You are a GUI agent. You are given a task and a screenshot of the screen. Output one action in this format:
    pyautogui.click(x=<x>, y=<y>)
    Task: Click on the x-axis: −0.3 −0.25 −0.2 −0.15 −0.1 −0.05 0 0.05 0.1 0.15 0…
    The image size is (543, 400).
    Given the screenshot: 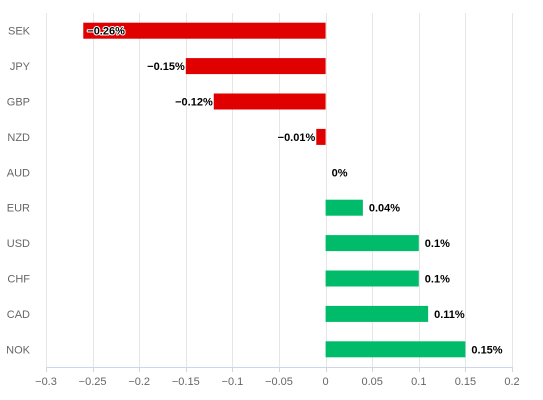 What is the action you would take?
    pyautogui.click(x=277, y=377)
    